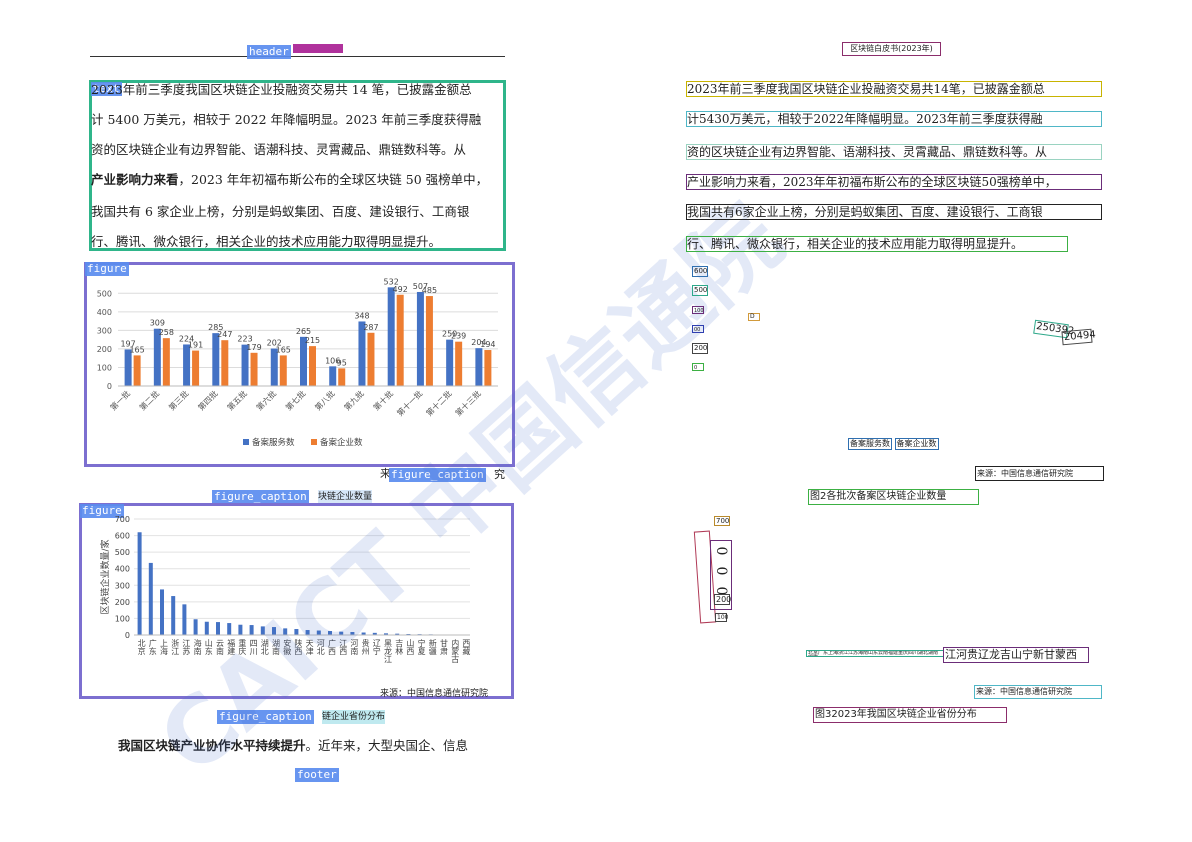 The height and width of the screenshot is (842, 1192). Describe the element at coordinates (175, 647) in the screenshot. I see `x-tick-label: 浙江` at that location.